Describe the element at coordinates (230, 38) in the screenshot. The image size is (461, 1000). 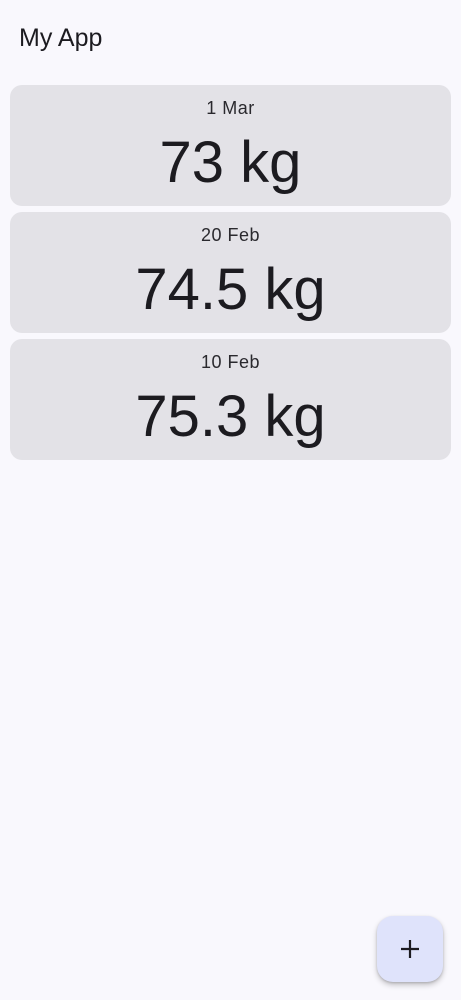
I see `app-bar: My App` at that location.